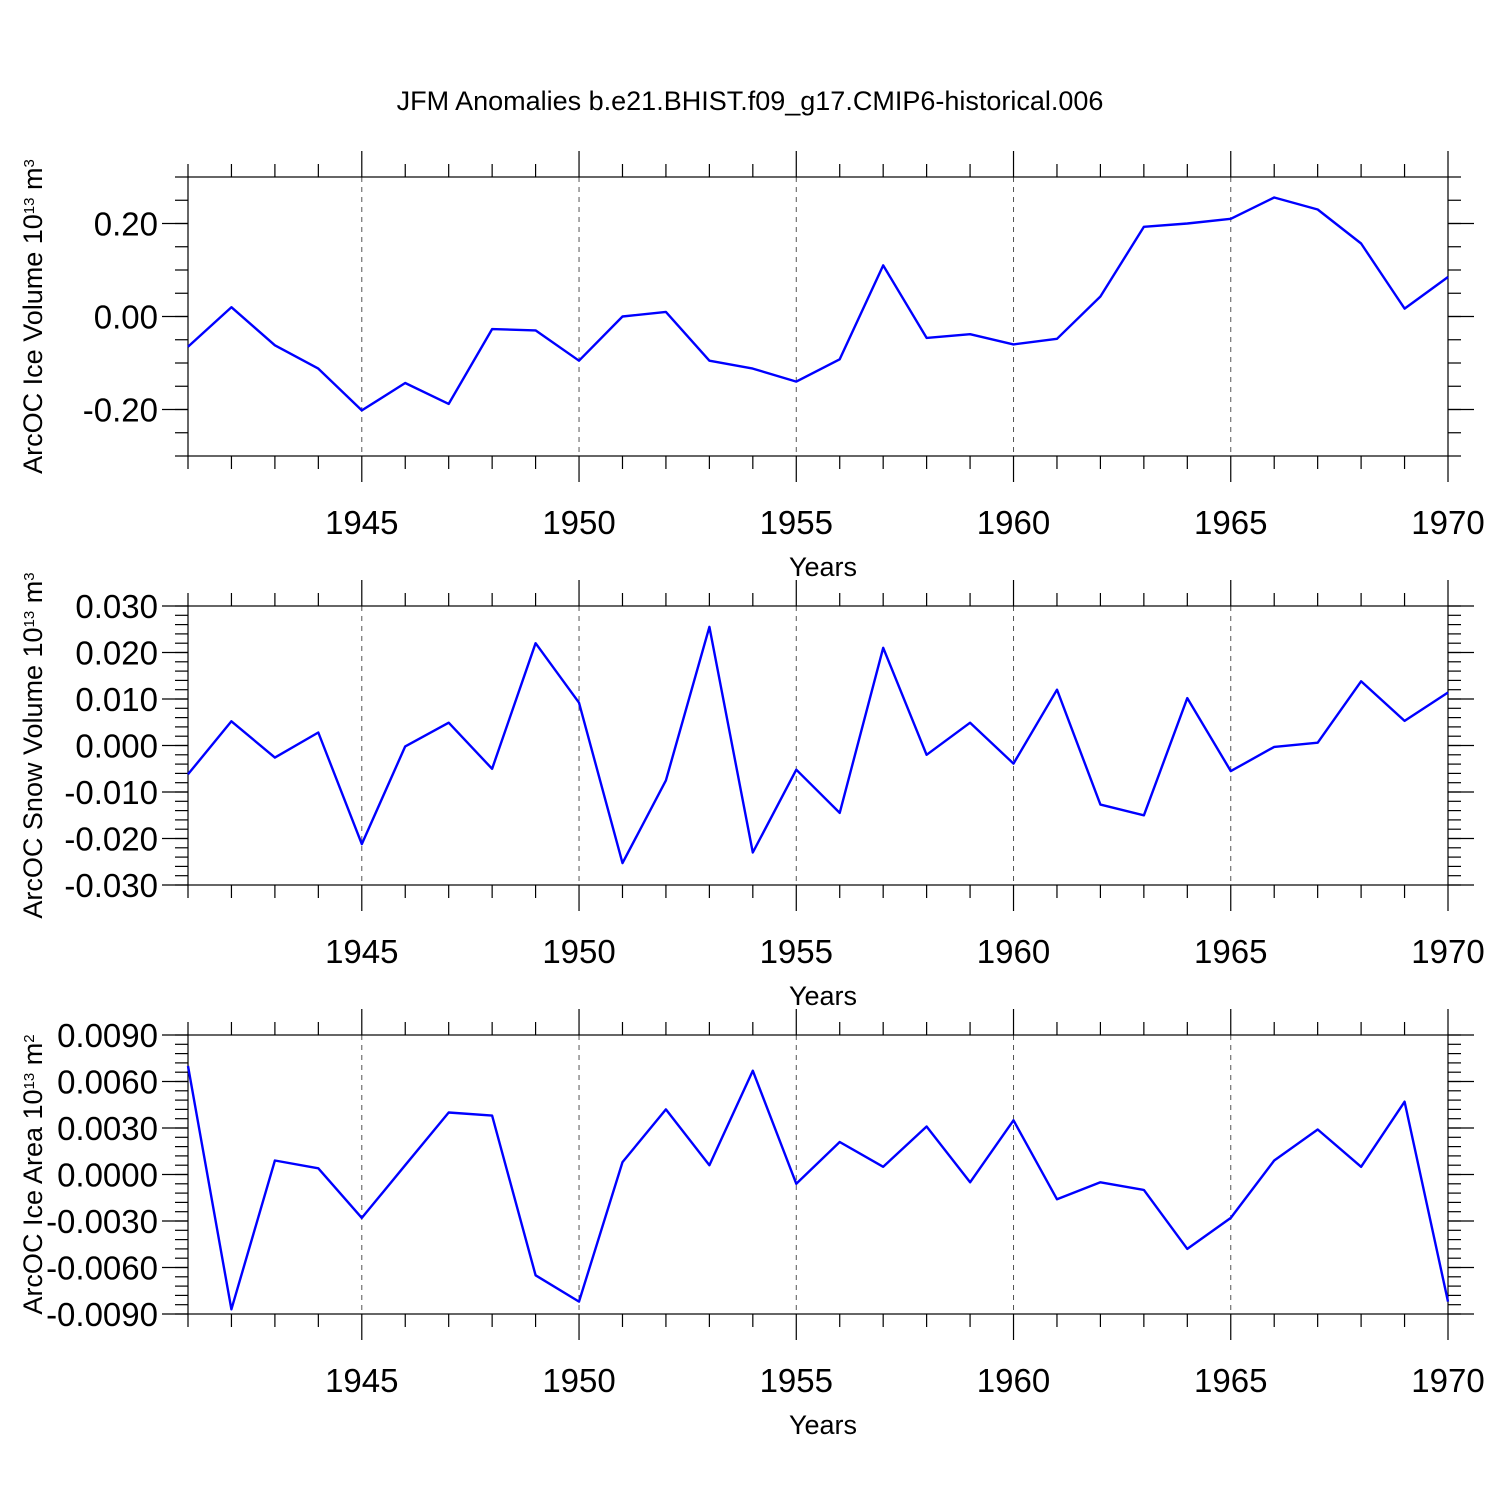 Image resolution: width=1500 pixels, height=1500 pixels. Describe the element at coordinates (116, 699) in the screenshot. I see `y-tick-label: 0.010` at that location.